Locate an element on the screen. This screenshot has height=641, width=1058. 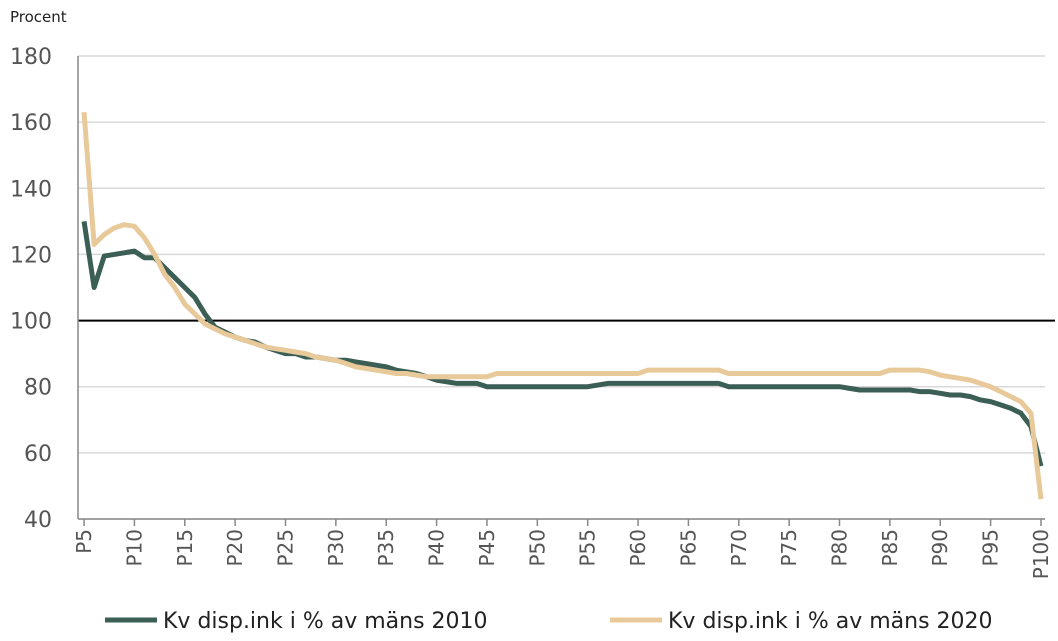
y-tick-label: 40 is located at coordinates (38, 520).